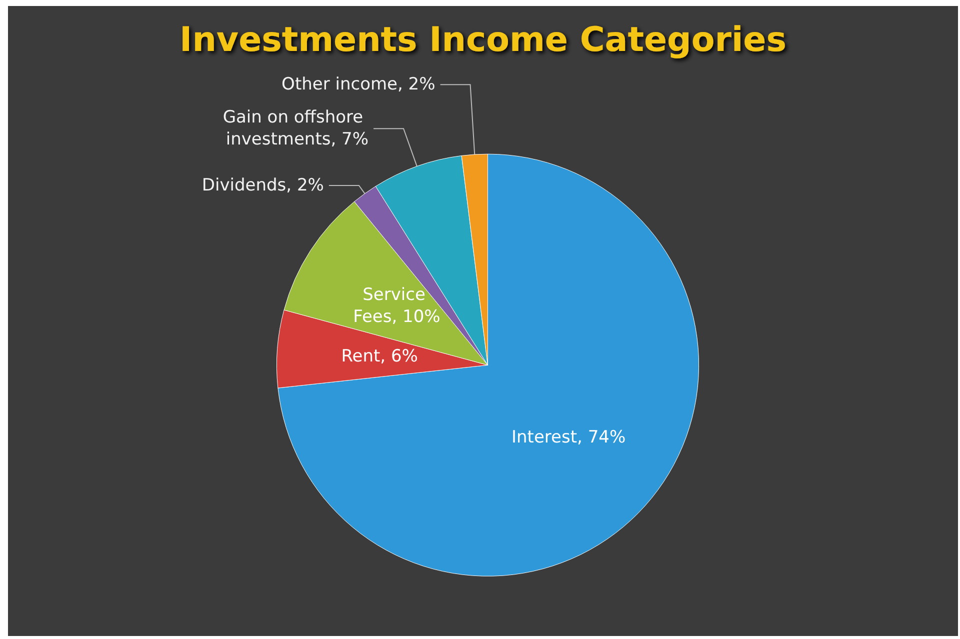 This screenshot has width=960, height=639. Describe the element at coordinates (568, 438) in the screenshot. I see `slice-label: Interest, 74%` at that location.